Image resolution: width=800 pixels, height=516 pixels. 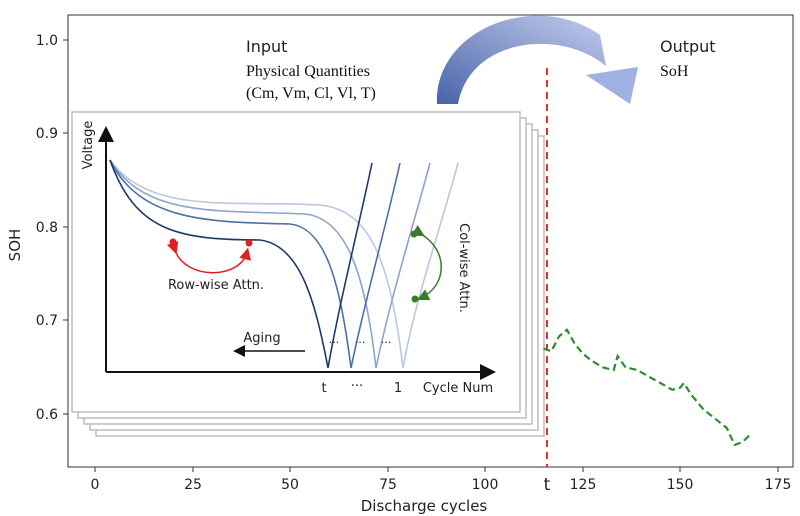 What do you see at coordinates (441, 480) in the screenshot?
I see `x-ticks: 0 25 50 75 100 125 150 175` at bounding box center [441, 480].